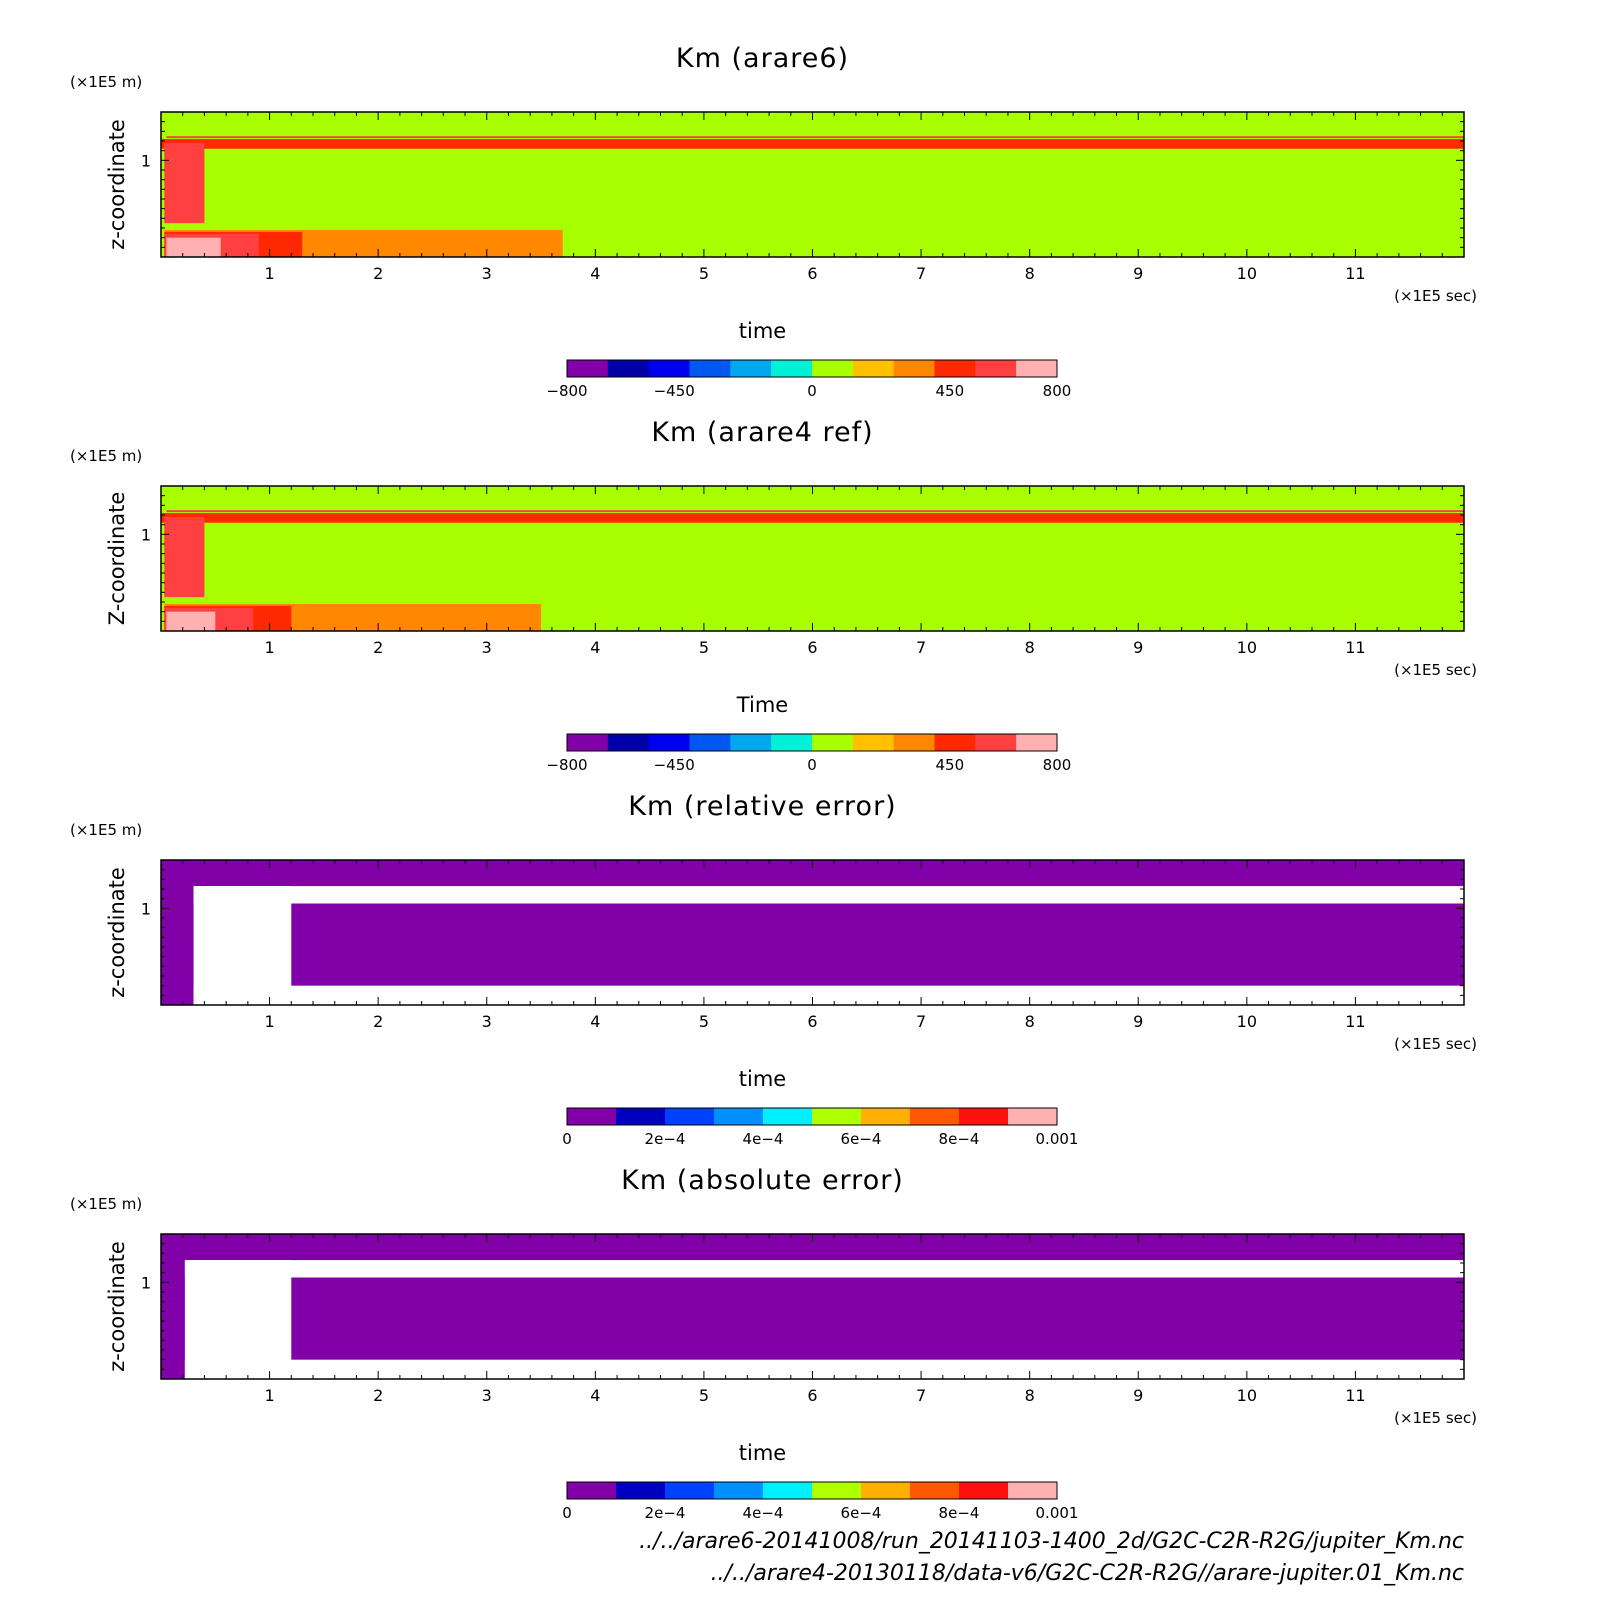  Describe the element at coordinates (106, 830) in the screenshot. I see `y-unit-label: (×1E5 m)` at that location.